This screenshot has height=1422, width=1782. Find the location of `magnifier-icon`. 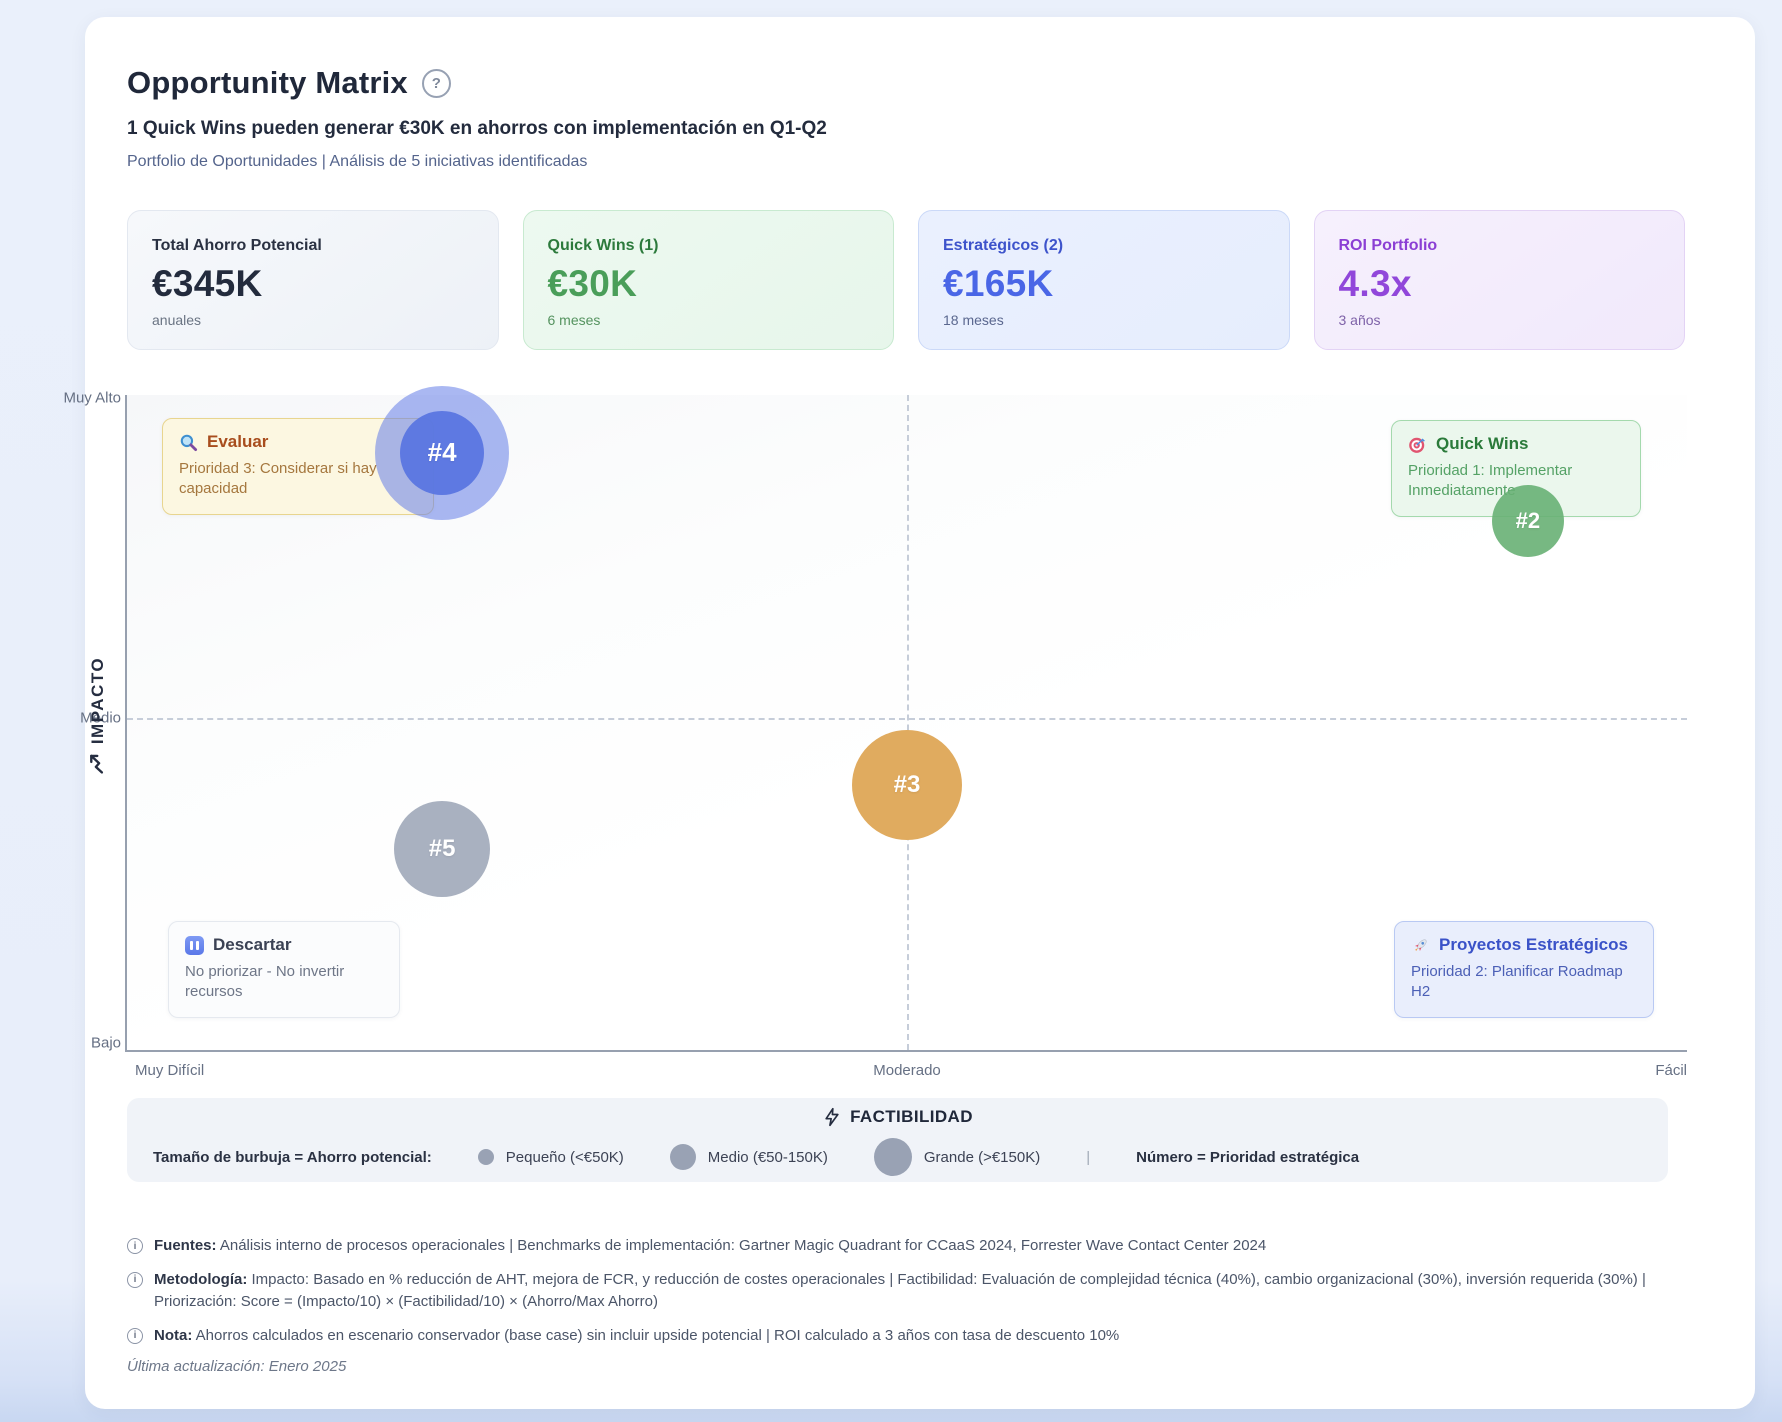

magnifier-icon is located at coordinates (189, 442).